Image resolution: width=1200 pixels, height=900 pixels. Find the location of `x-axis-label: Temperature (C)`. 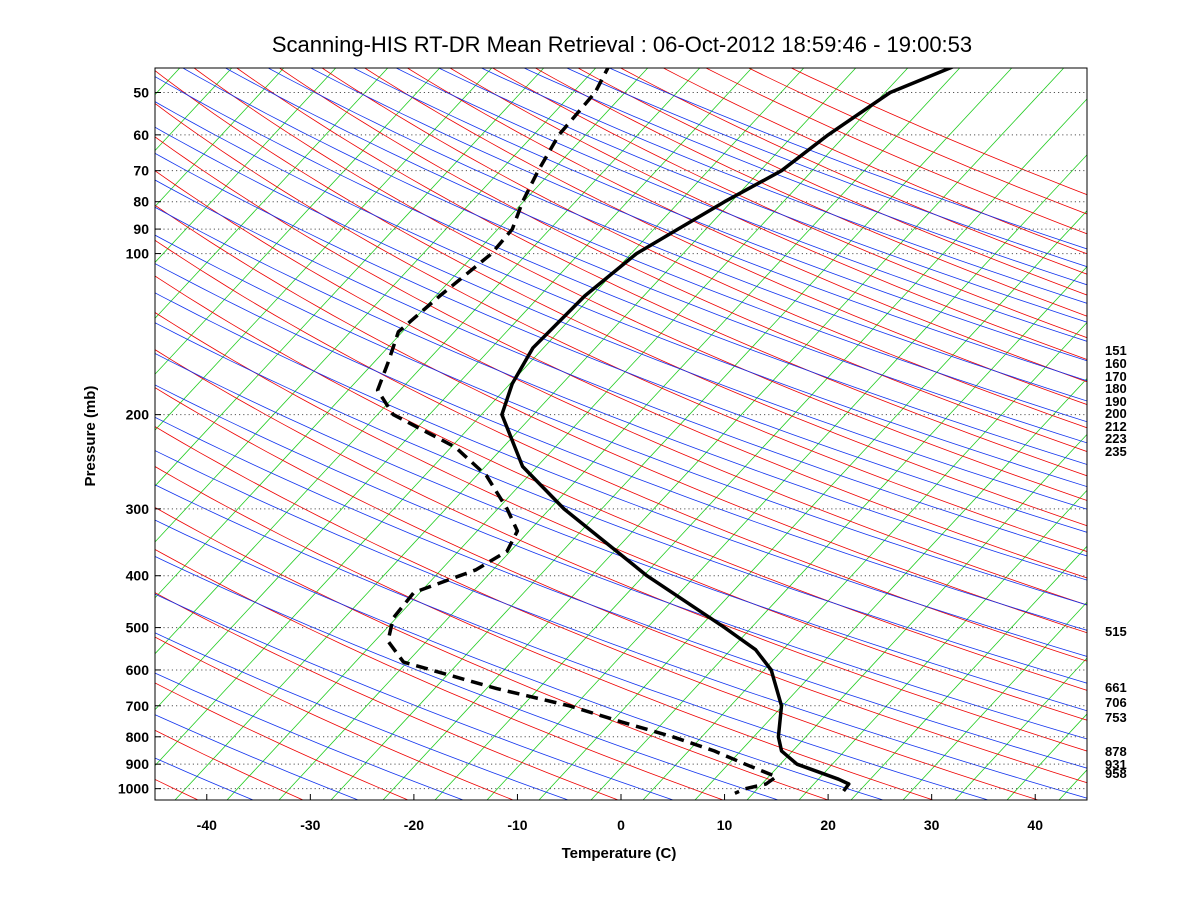

x-axis-label: Temperature (C) is located at coordinates (619, 853).